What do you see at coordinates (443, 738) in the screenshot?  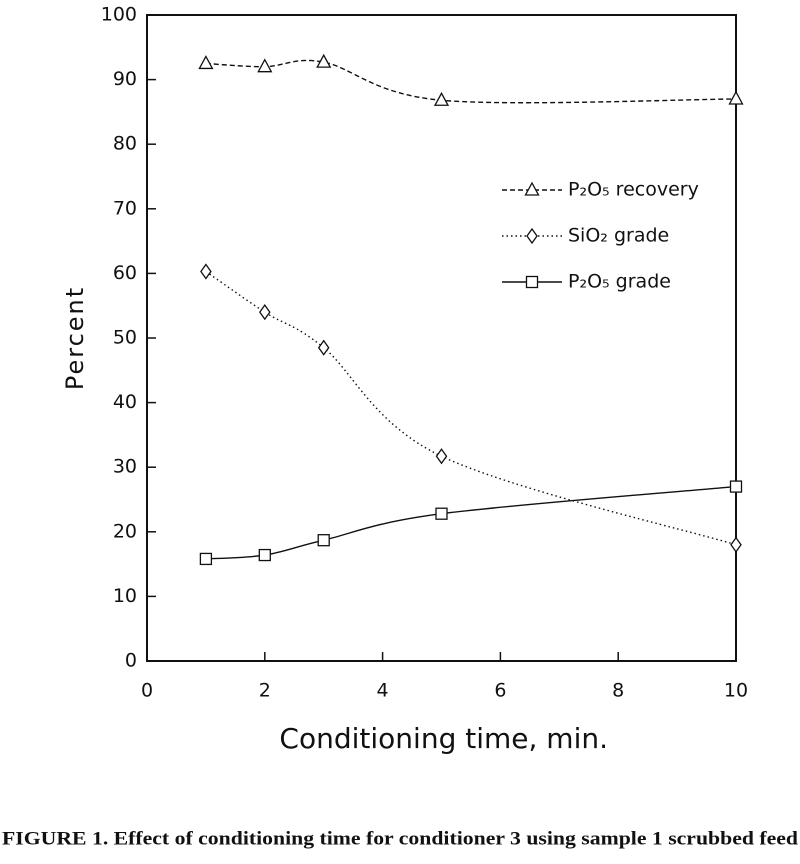 I see `x-axis-label: Conditioning time, min.` at bounding box center [443, 738].